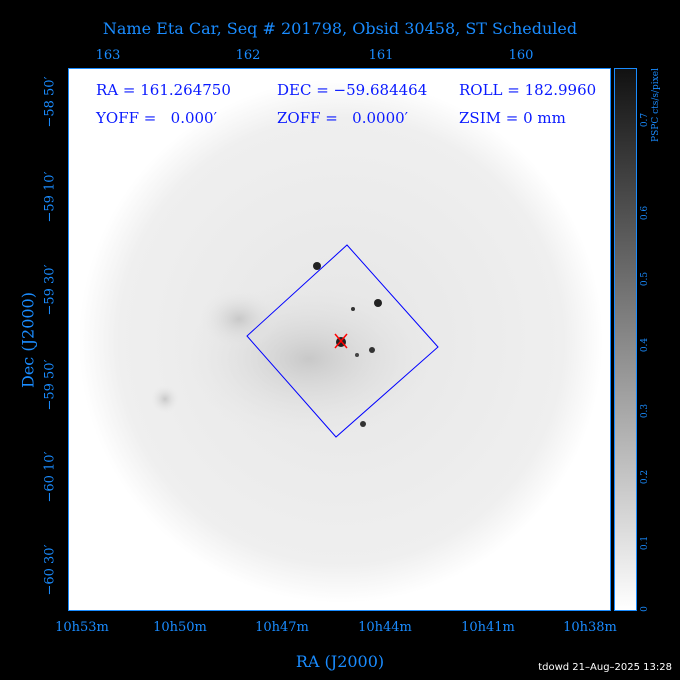 The image size is (680, 680). Describe the element at coordinates (521, 55) in the screenshot. I see `top-axis-tick-label: 160` at that location.